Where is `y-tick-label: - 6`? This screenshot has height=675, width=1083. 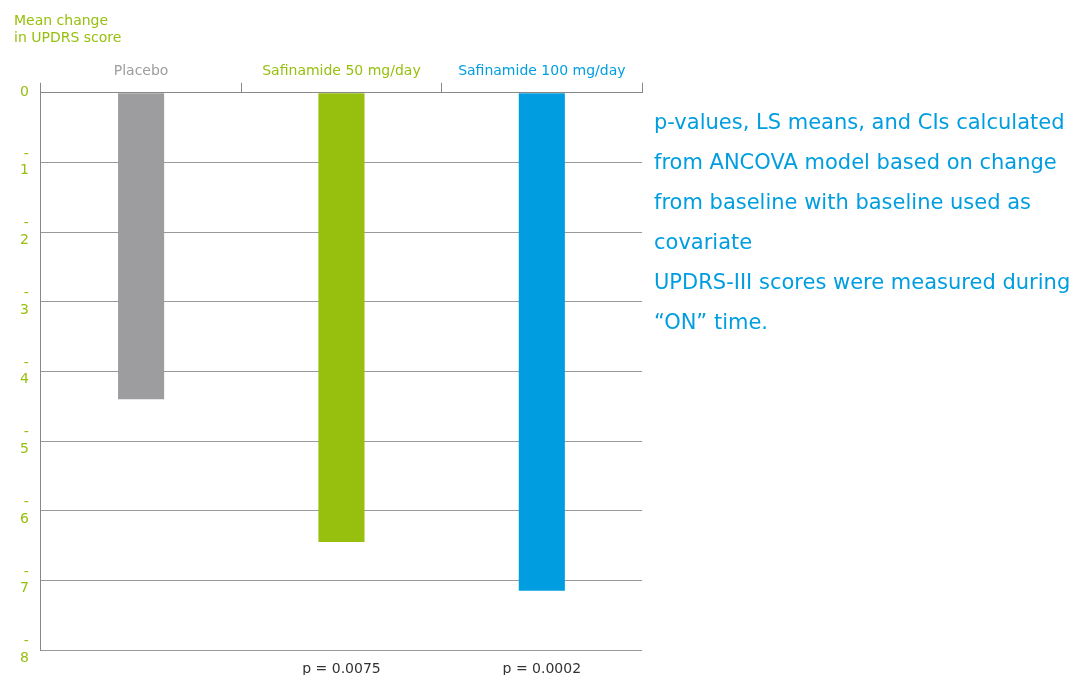 y-tick-label: - 6 is located at coordinates (24, 509).